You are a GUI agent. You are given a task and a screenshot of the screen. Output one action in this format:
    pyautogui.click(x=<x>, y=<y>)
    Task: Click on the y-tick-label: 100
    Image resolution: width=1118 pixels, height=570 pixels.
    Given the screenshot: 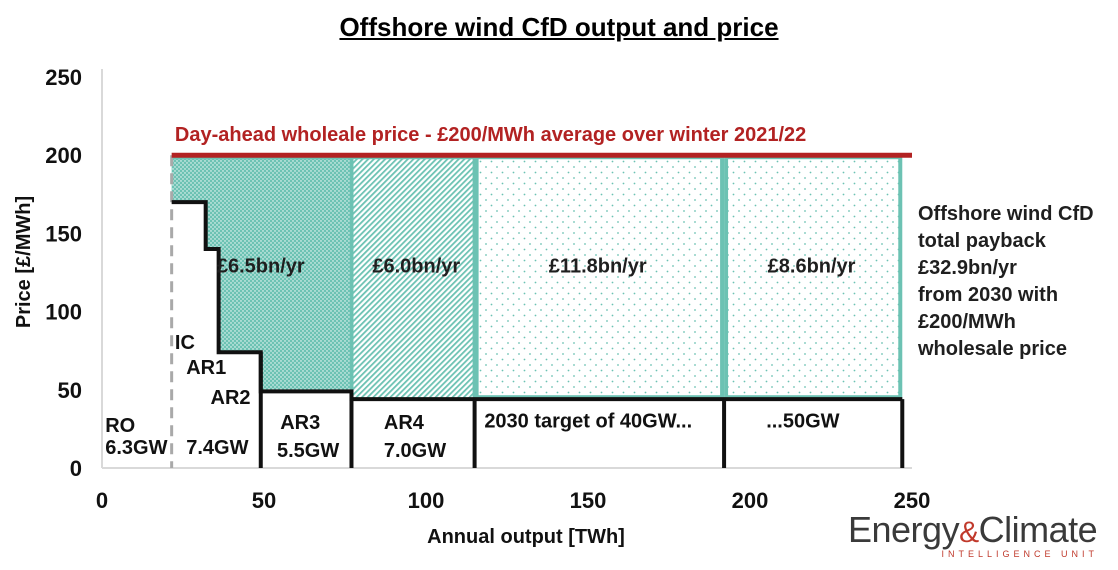 What is the action you would take?
    pyautogui.click(x=63, y=312)
    